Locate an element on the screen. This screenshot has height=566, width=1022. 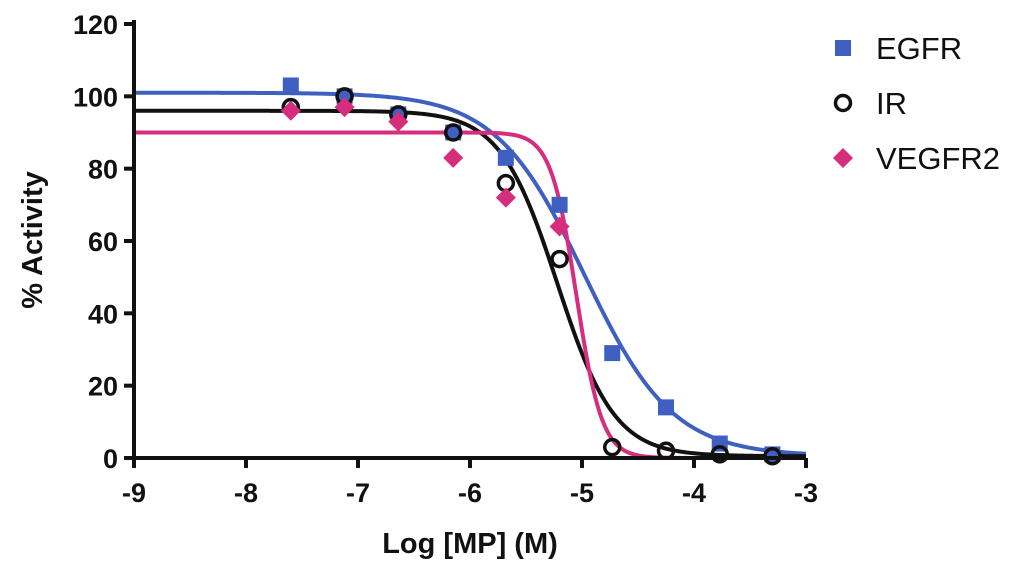
legend-label-ir: IR is located at coordinates (891, 103).